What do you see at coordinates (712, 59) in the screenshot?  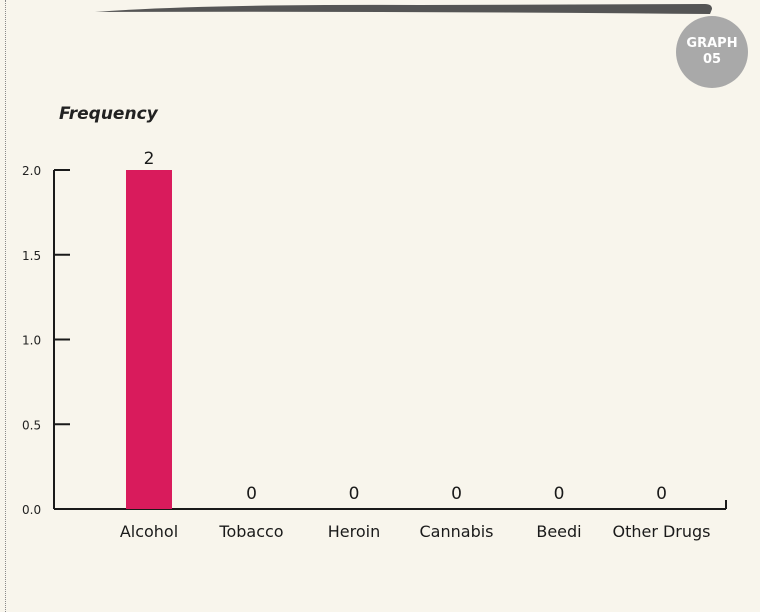 I see `badge-number: 05` at bounding box center [712, 59].